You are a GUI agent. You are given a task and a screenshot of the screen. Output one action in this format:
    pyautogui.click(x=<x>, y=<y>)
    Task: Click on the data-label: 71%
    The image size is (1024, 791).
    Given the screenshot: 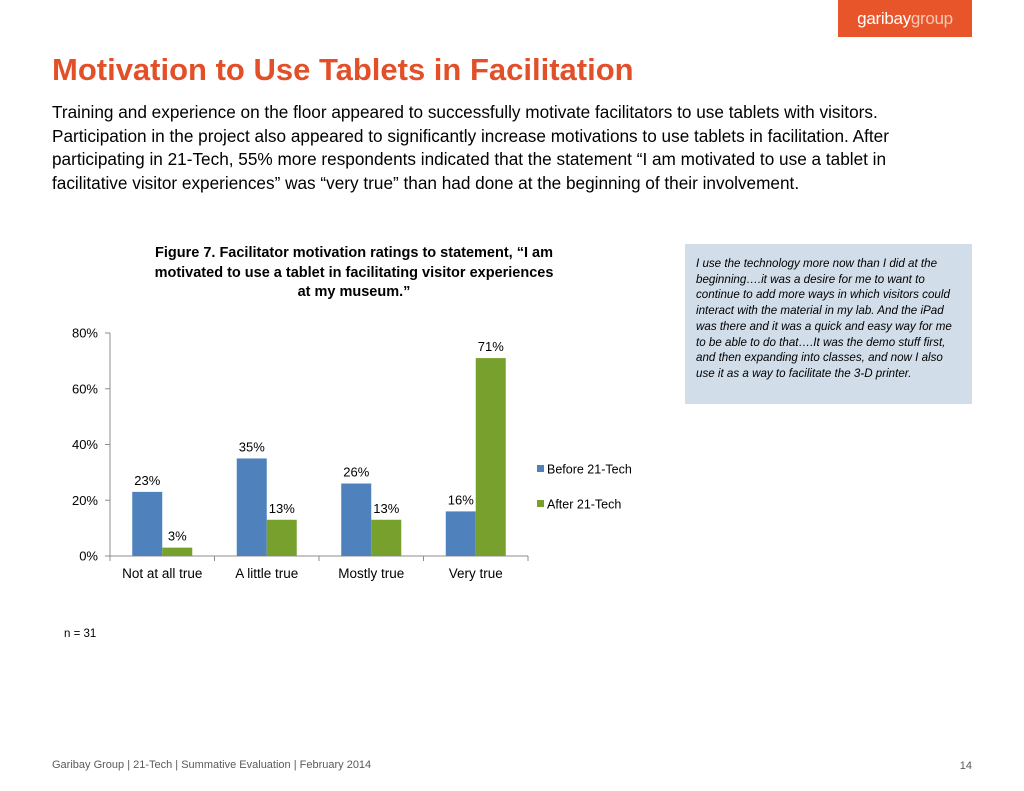 What is the action you would take?
    pyautogui.click(x=491, y=346)
    